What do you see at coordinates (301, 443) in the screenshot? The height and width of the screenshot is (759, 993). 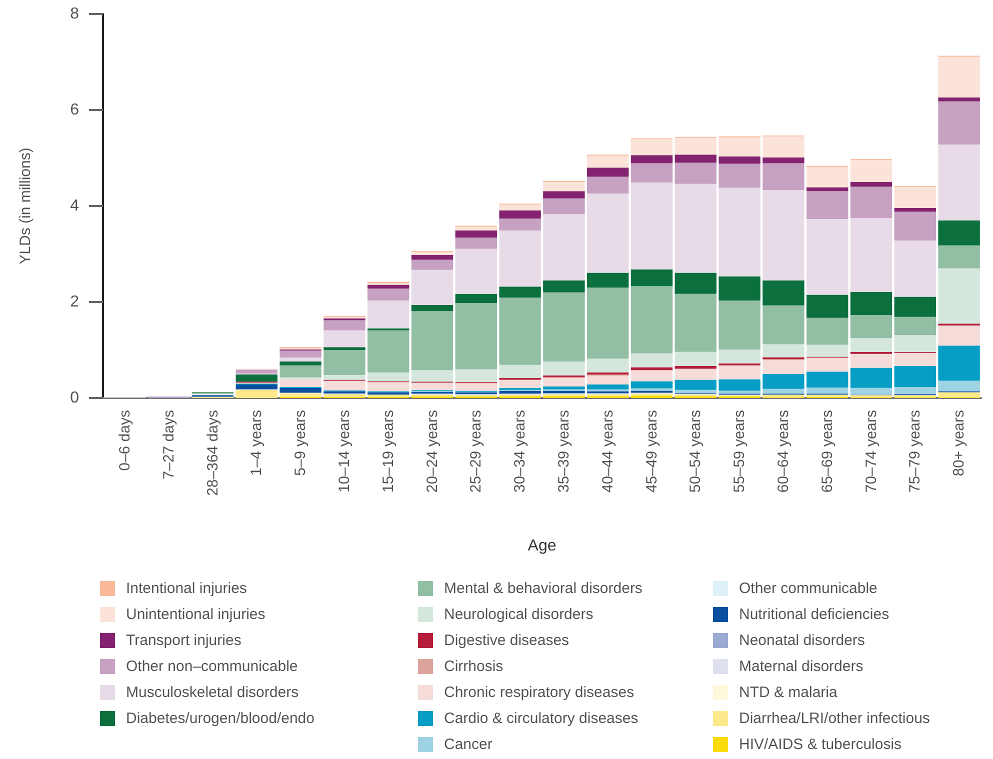 I see `x-tick-label: 5–9 years` at bounding box center [301, 443].